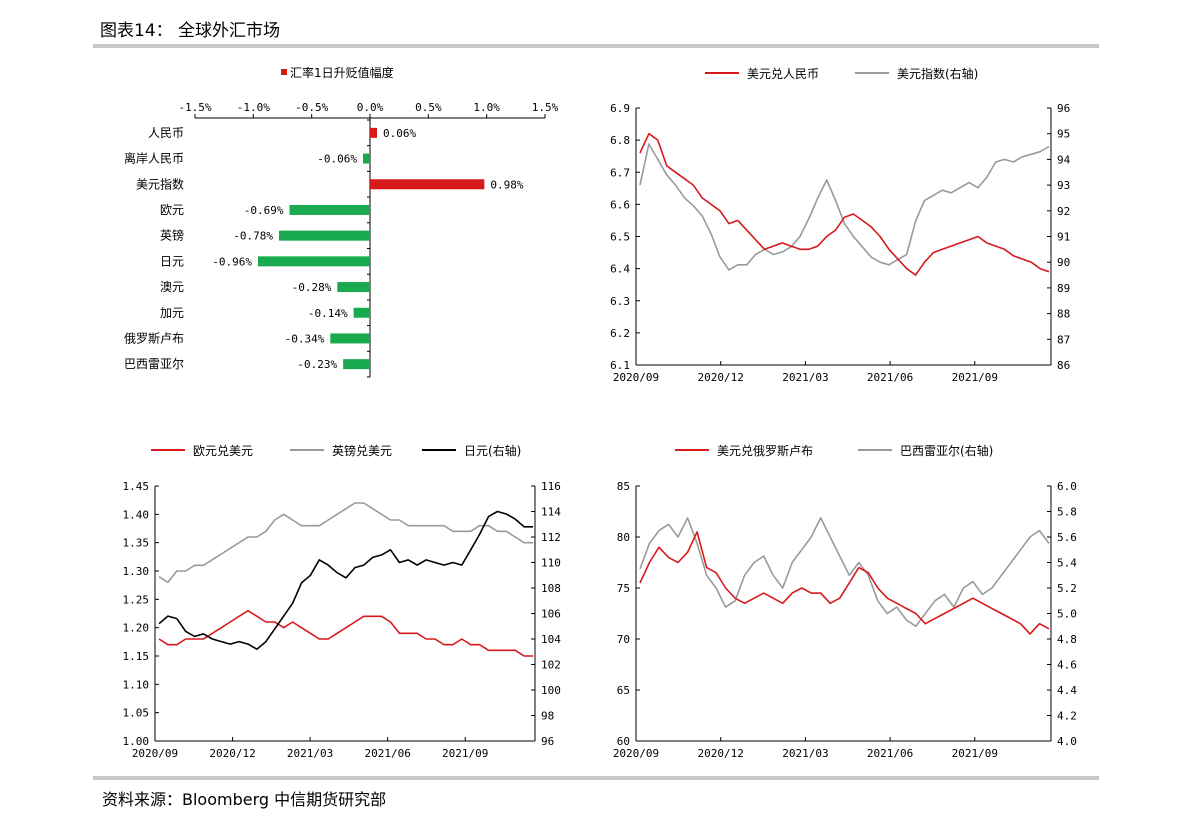  Describe the element at coordinates (172, 235) in the screenshot. I see `category-label: 英镑` at that location.